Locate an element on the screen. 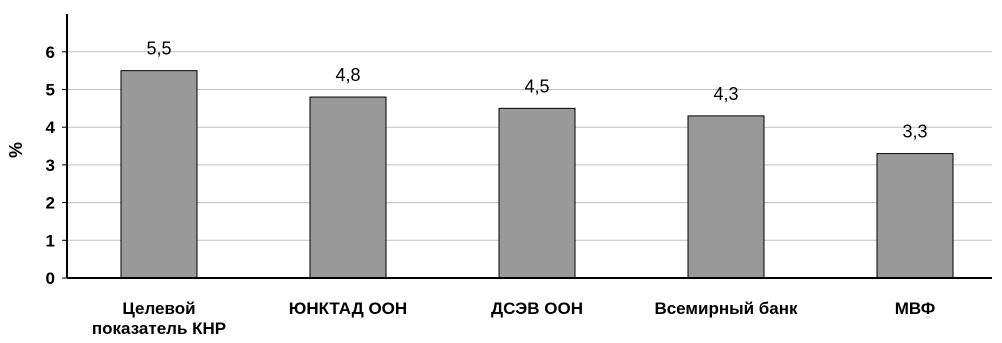 The image size is (1002, 343). y-tick-labels: 0 1 2 3 4 5 6 is located at coordinates (51, 165).